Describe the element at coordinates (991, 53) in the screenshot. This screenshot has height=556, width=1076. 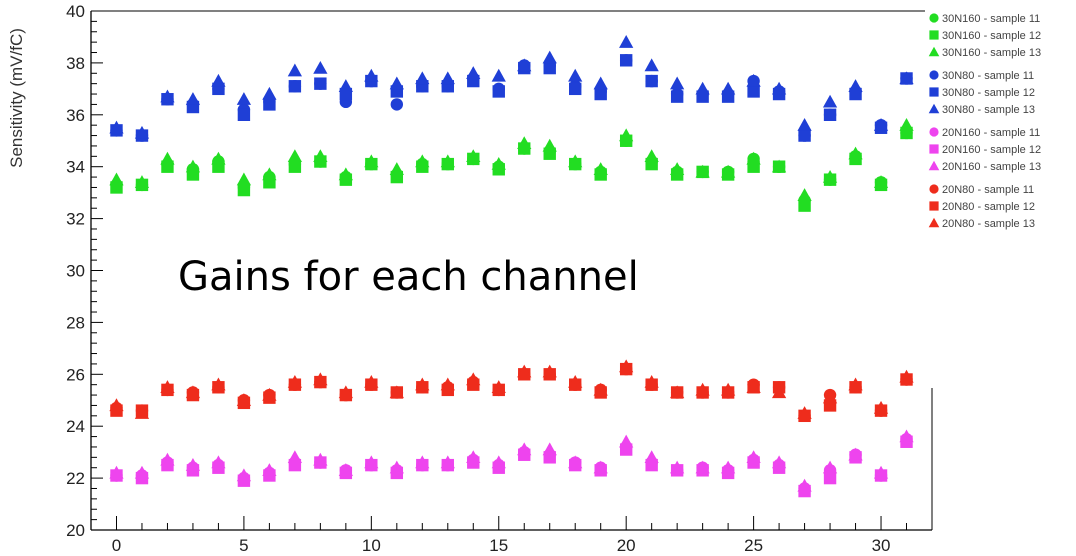
I see `legend-entry: 30N160 - sample 13` at that location.